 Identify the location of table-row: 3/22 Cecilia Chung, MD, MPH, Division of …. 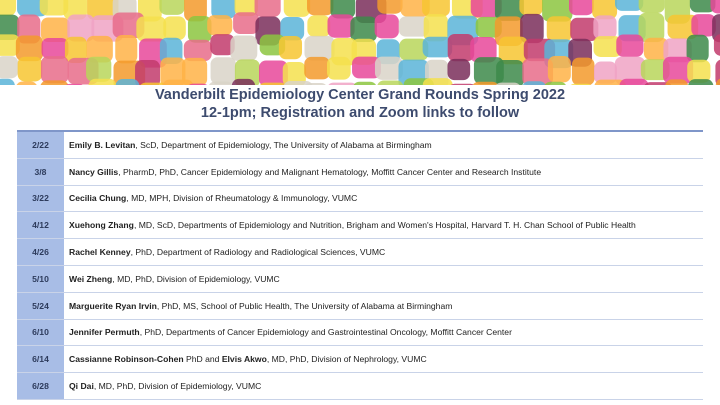
(360, 199).